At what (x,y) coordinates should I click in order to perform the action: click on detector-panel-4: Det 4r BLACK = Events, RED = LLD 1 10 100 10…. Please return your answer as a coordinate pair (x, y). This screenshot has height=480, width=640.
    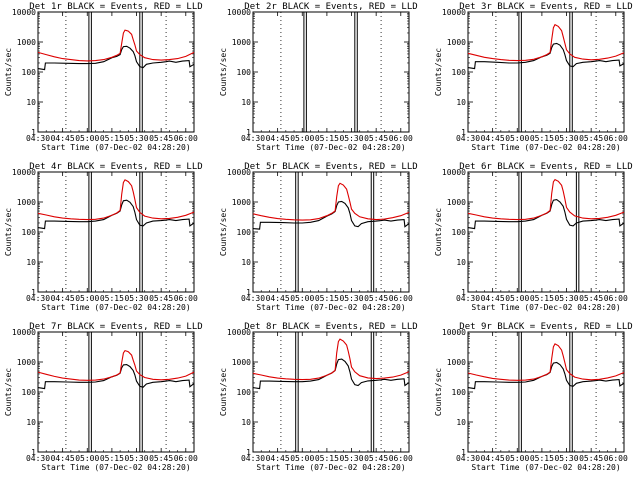
    Looking at the image, I should click on (103, 237).